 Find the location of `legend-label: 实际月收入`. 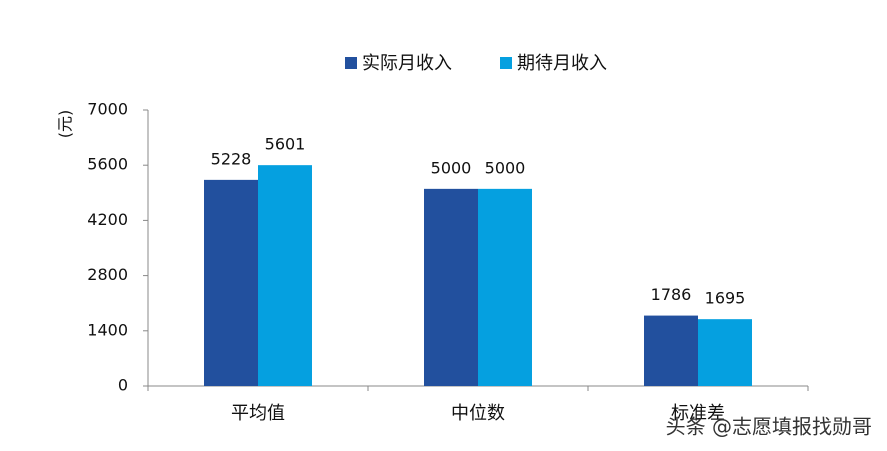

legend-label: 实际月收入 is located at coordinates (407, 63).